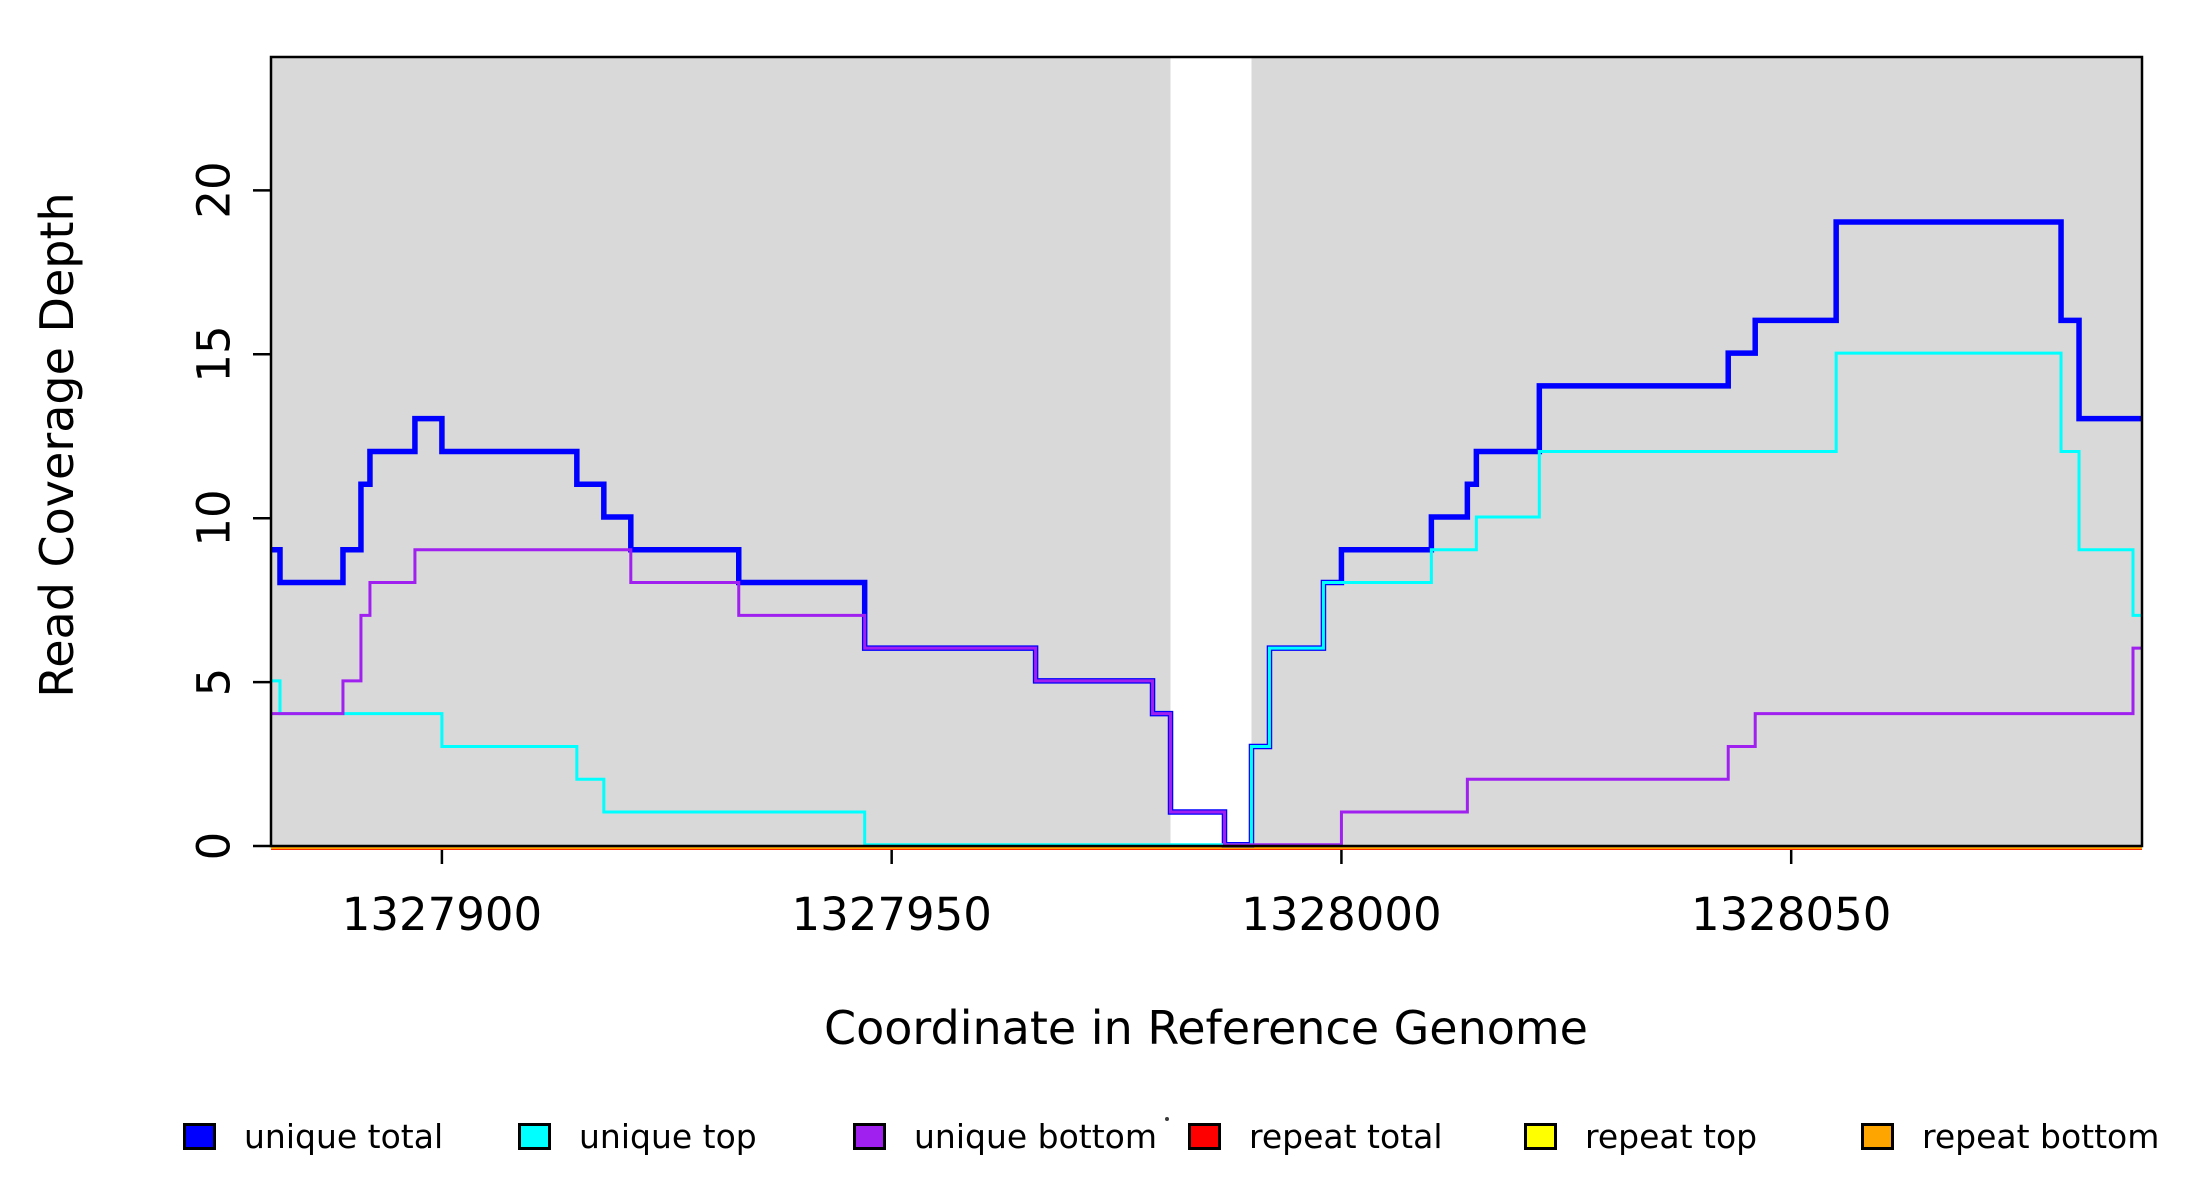 The image size is (2200, 1200). I want to click on legend-item-repeat-bottom: repeat bottom, so click(2010, 1136).